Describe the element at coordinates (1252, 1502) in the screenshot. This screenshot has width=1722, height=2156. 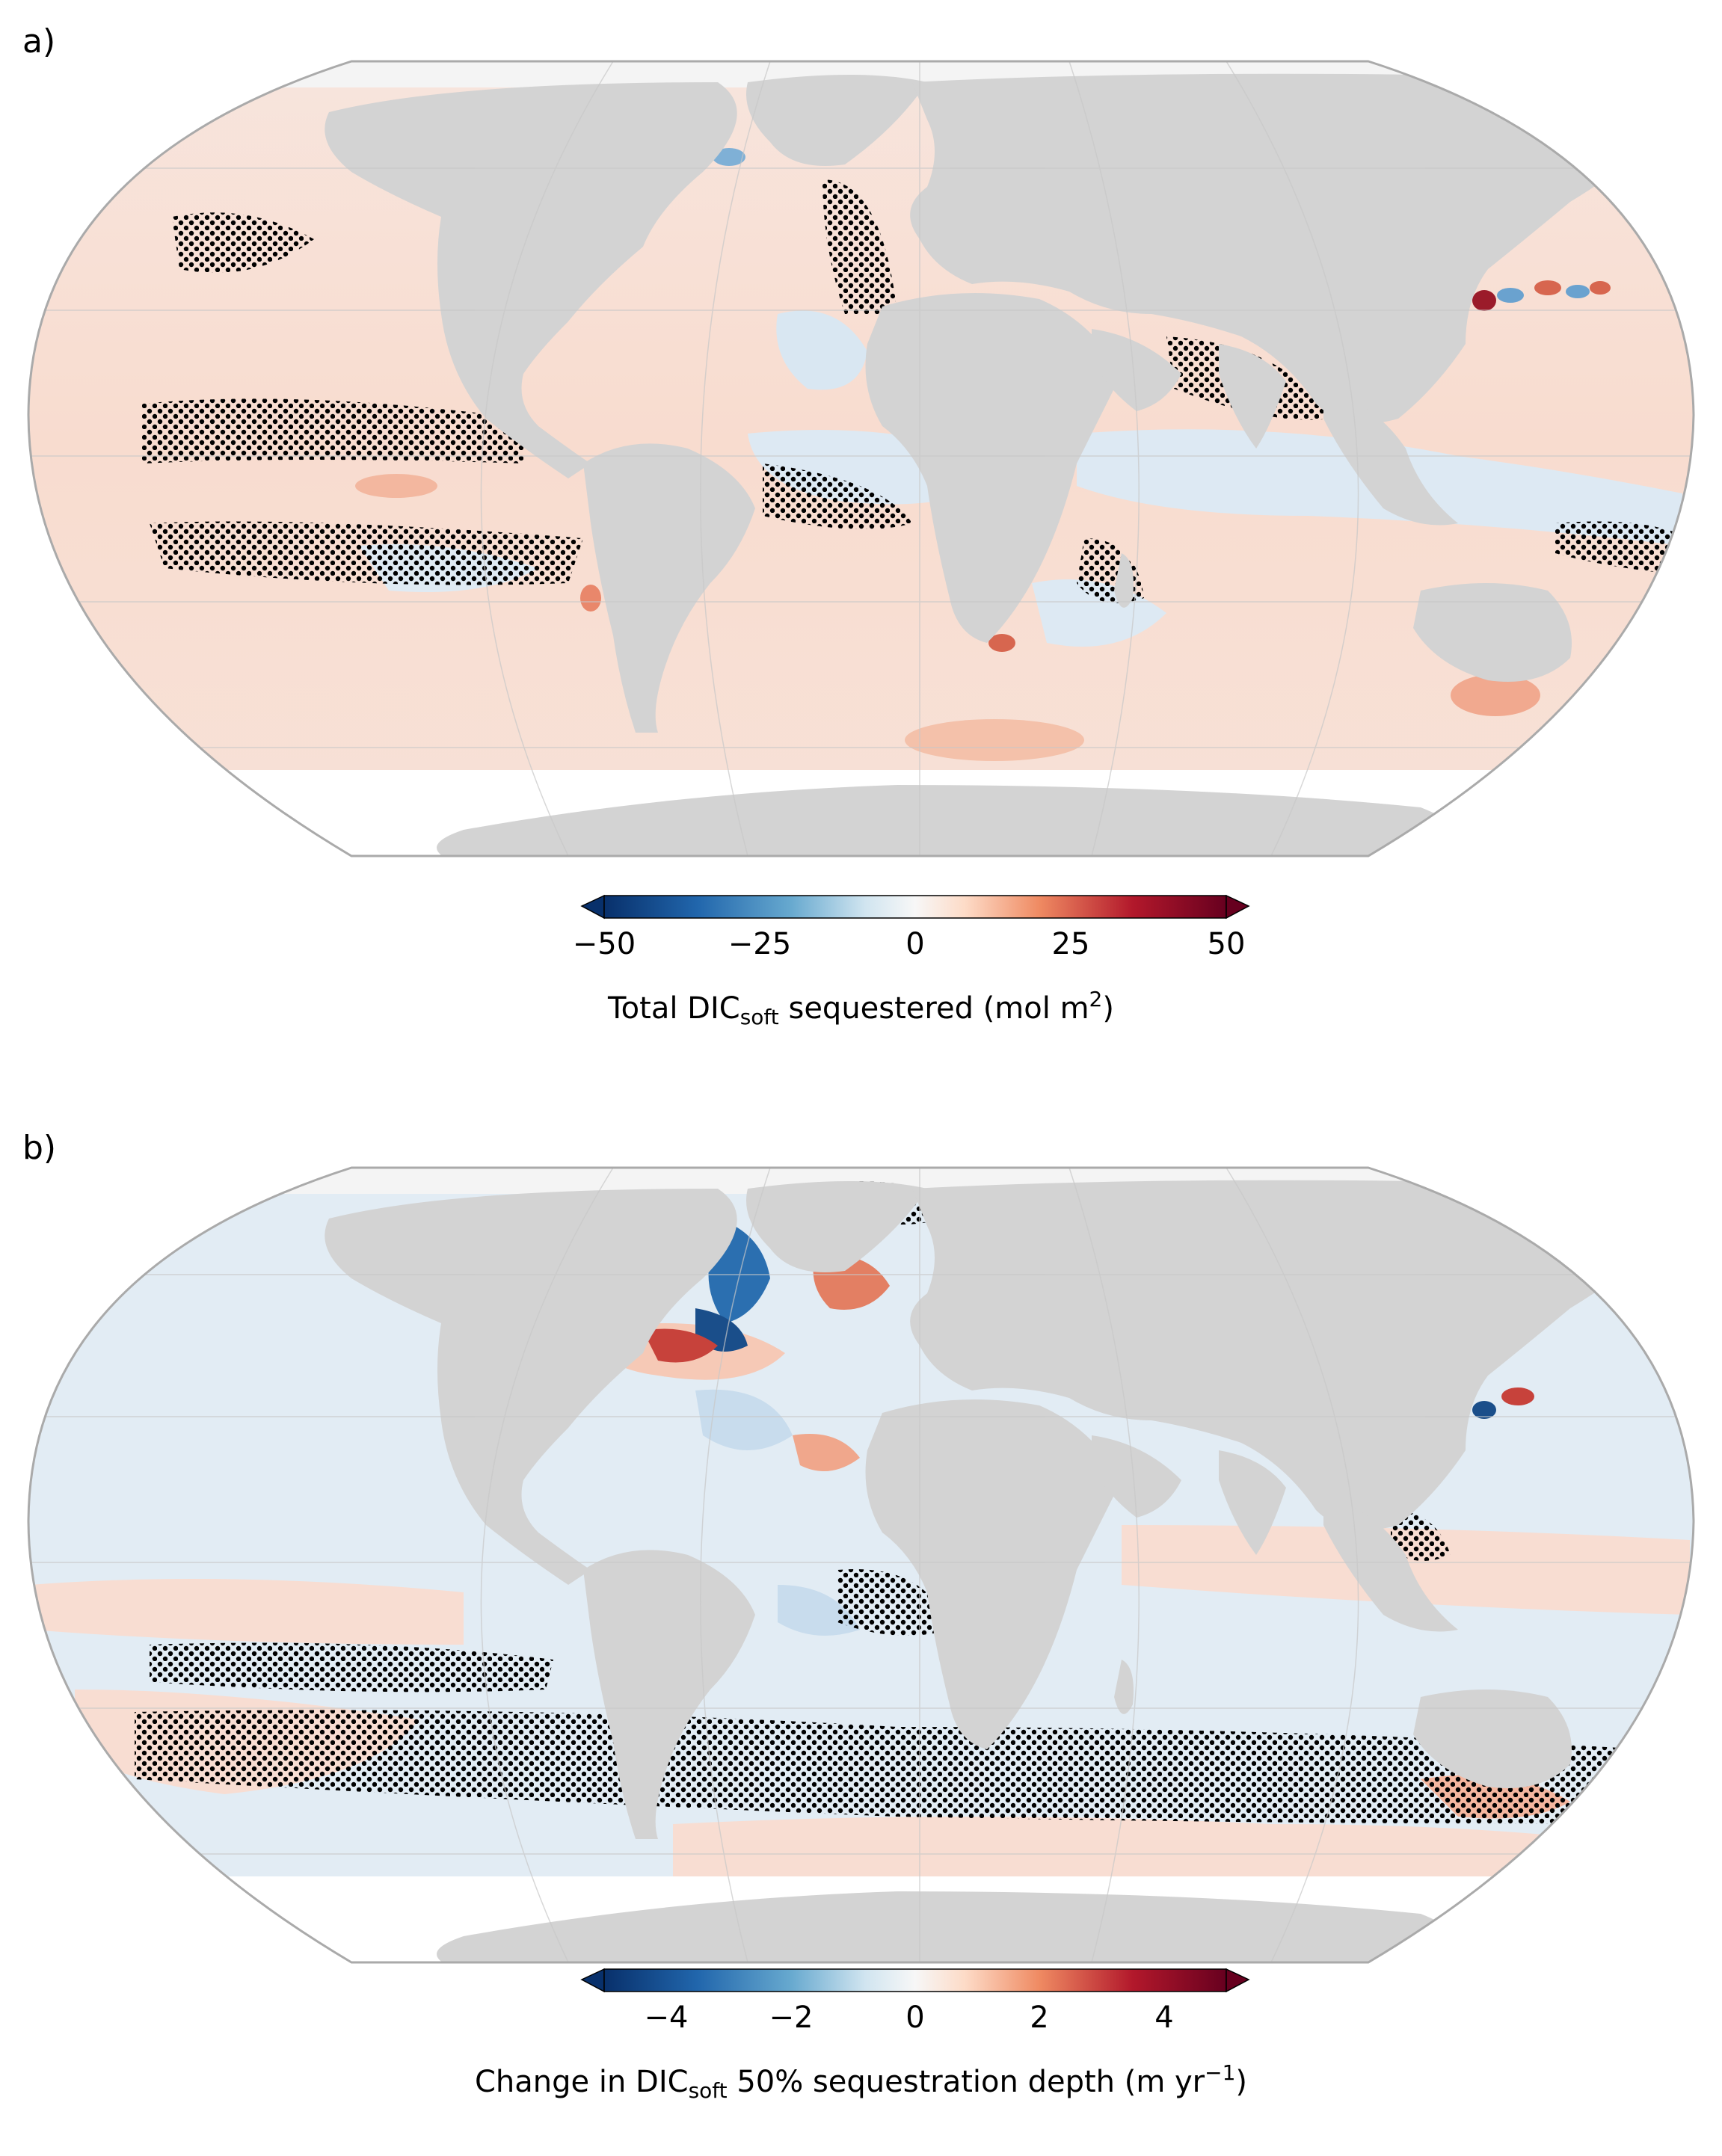
I see `india-land-b` at that location.